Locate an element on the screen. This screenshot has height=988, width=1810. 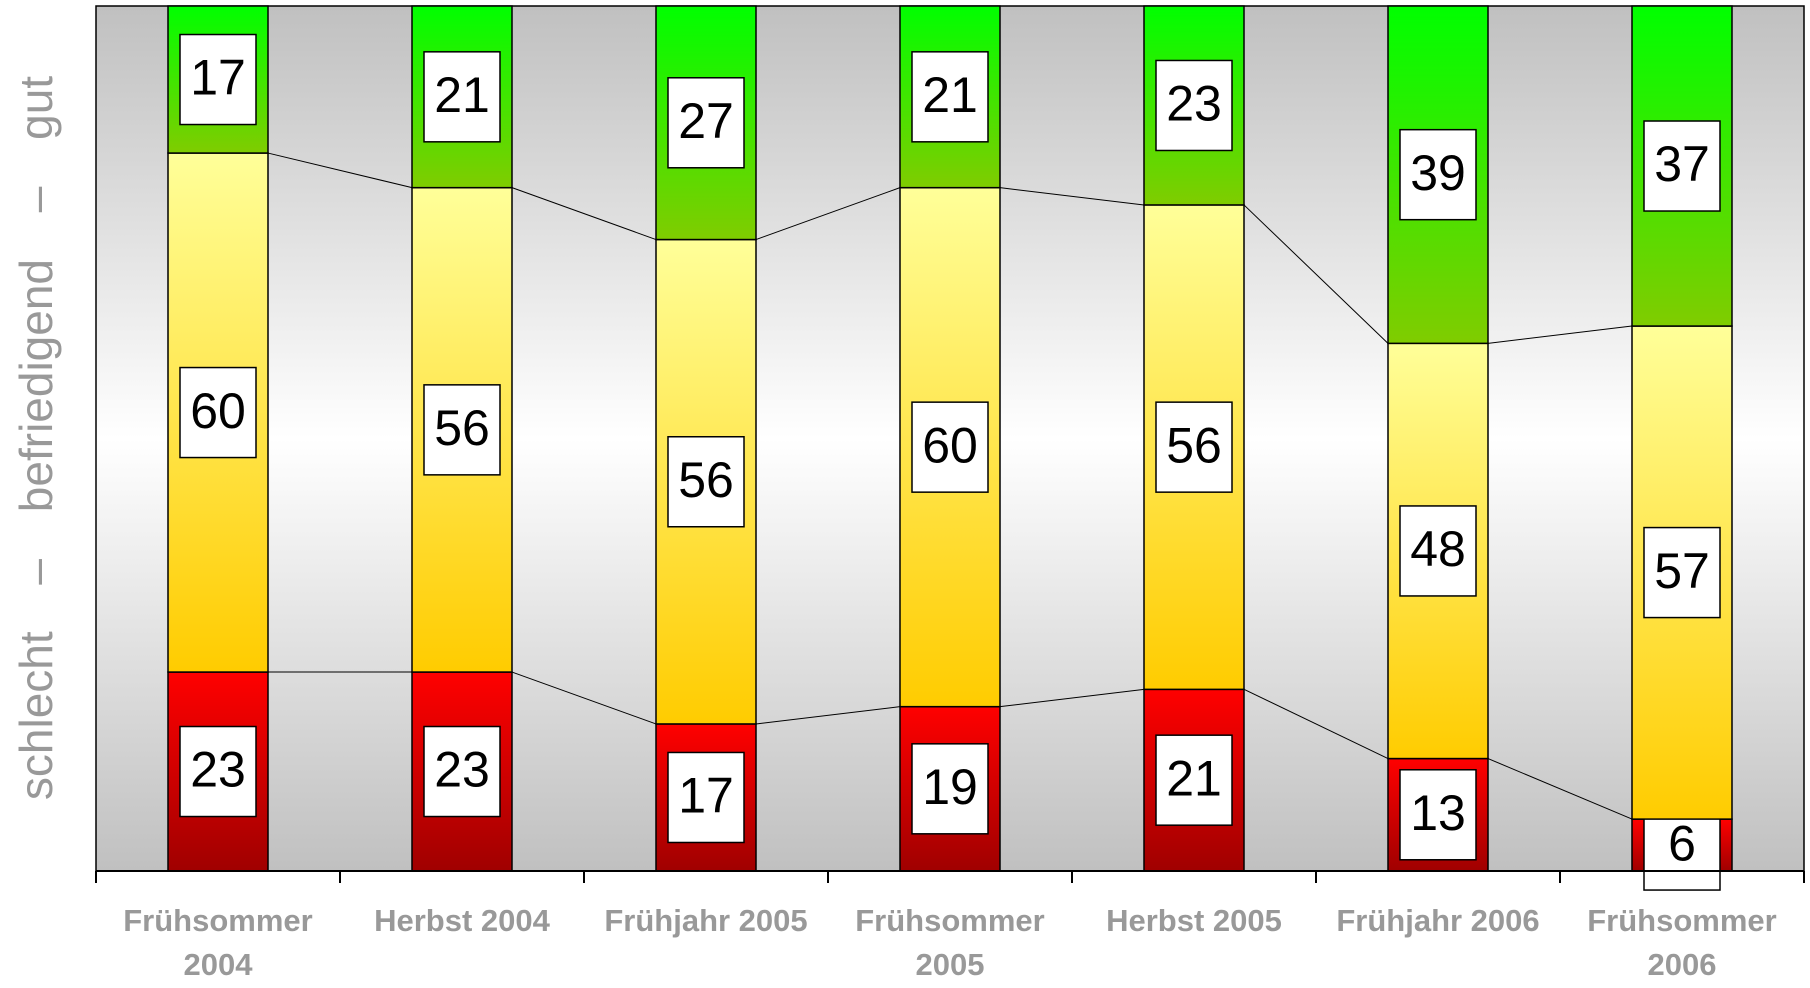
value-label: 57 is located at coordinates (1682, 571).